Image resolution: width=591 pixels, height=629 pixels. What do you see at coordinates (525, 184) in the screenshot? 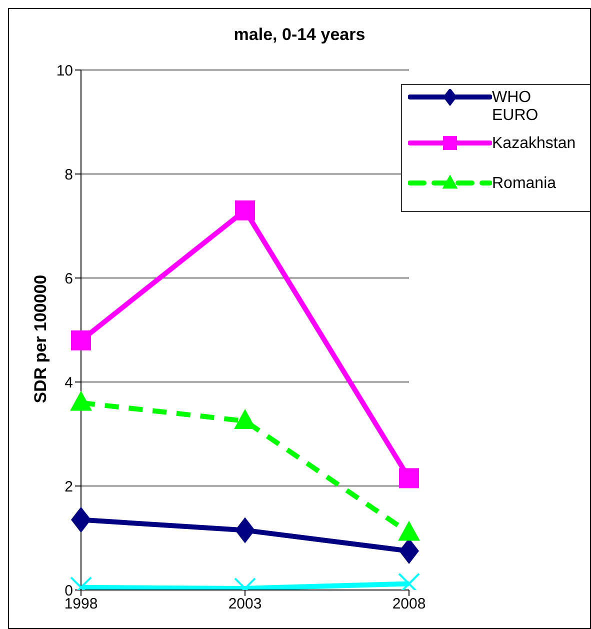
I see `legend-label: Romania` at bounding box center [525, 184].